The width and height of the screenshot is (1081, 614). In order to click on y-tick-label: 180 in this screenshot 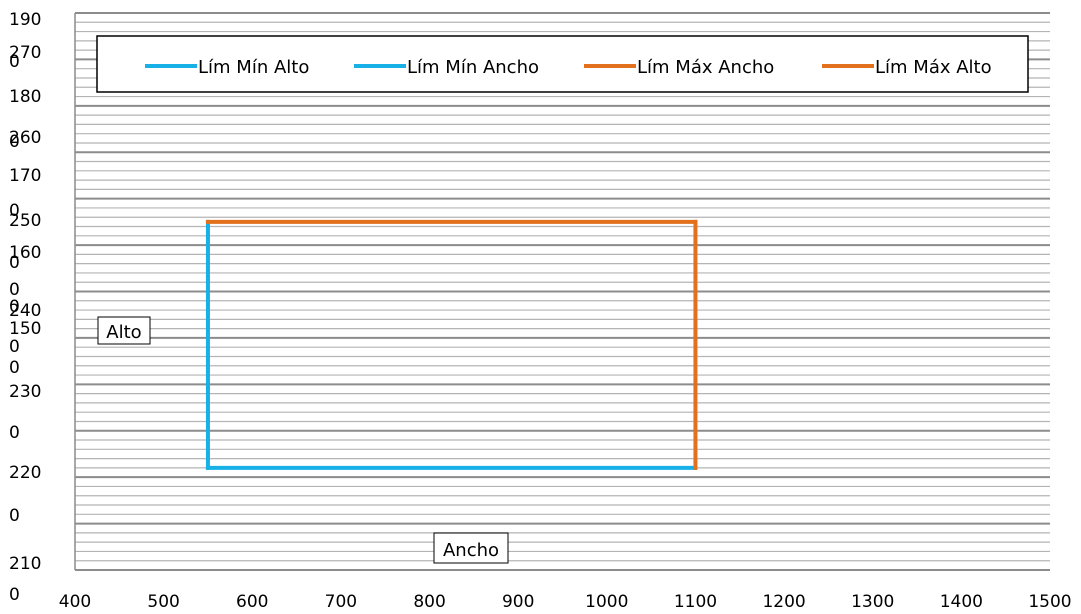, I will do `click(25, 97)`.